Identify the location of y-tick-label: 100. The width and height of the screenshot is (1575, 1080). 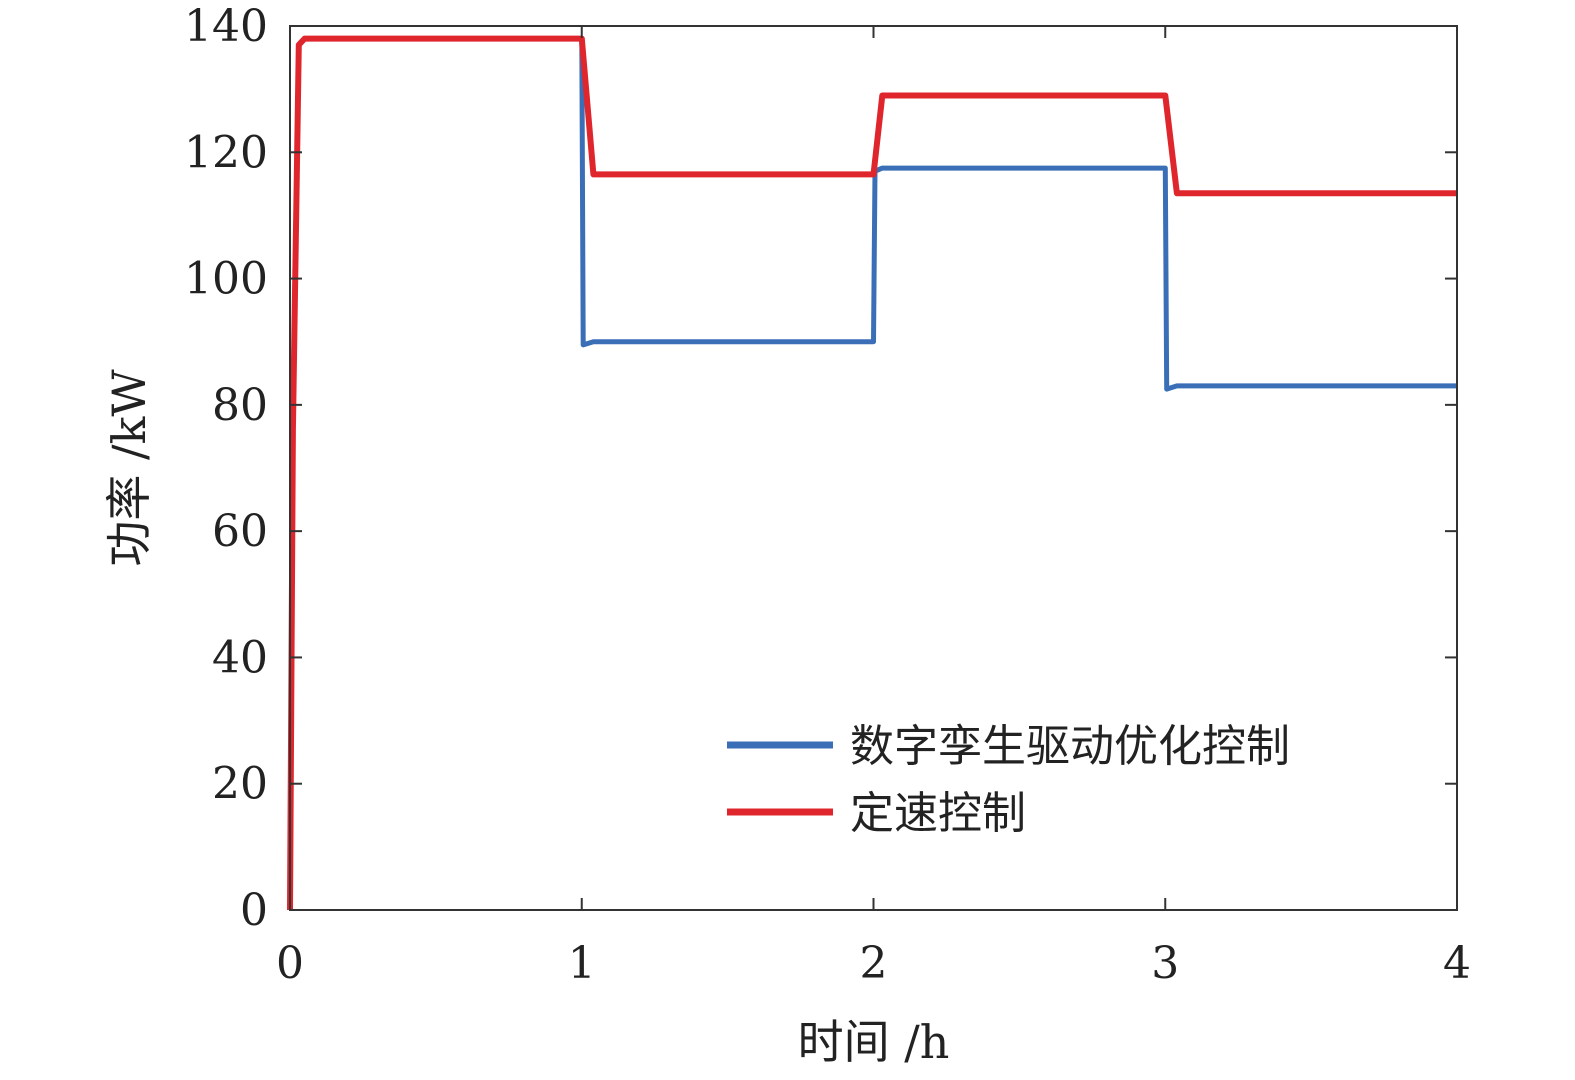
(226, 279).